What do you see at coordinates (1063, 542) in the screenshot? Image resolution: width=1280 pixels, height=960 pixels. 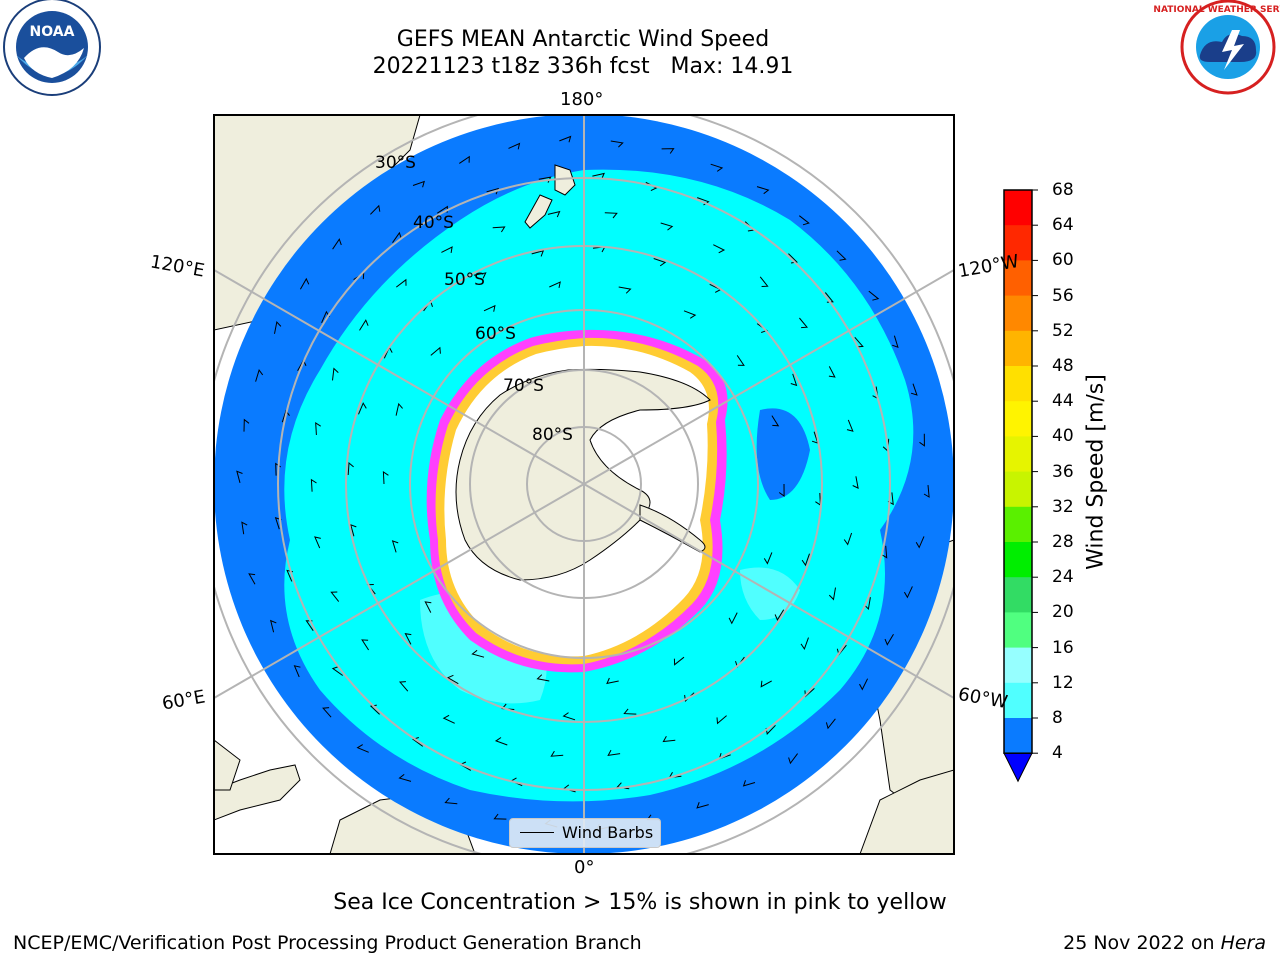 I see `colorbar-tick-label: 28` at bounding box center [1063, 542].